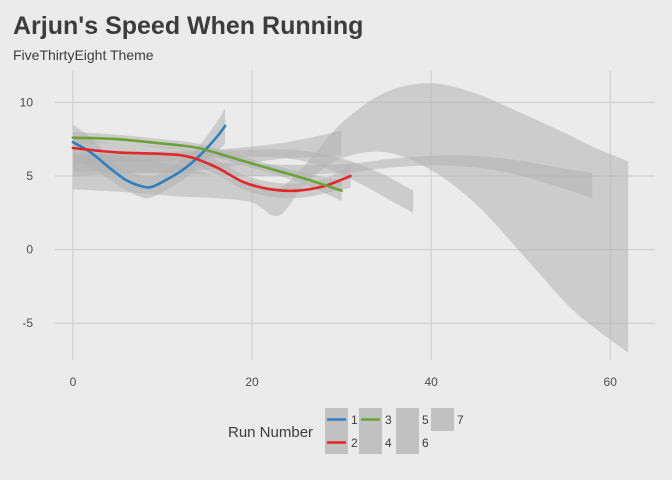 This screenshot has height=480, width=672. I want to click on legend-title: Run Number, so click(270, 432).